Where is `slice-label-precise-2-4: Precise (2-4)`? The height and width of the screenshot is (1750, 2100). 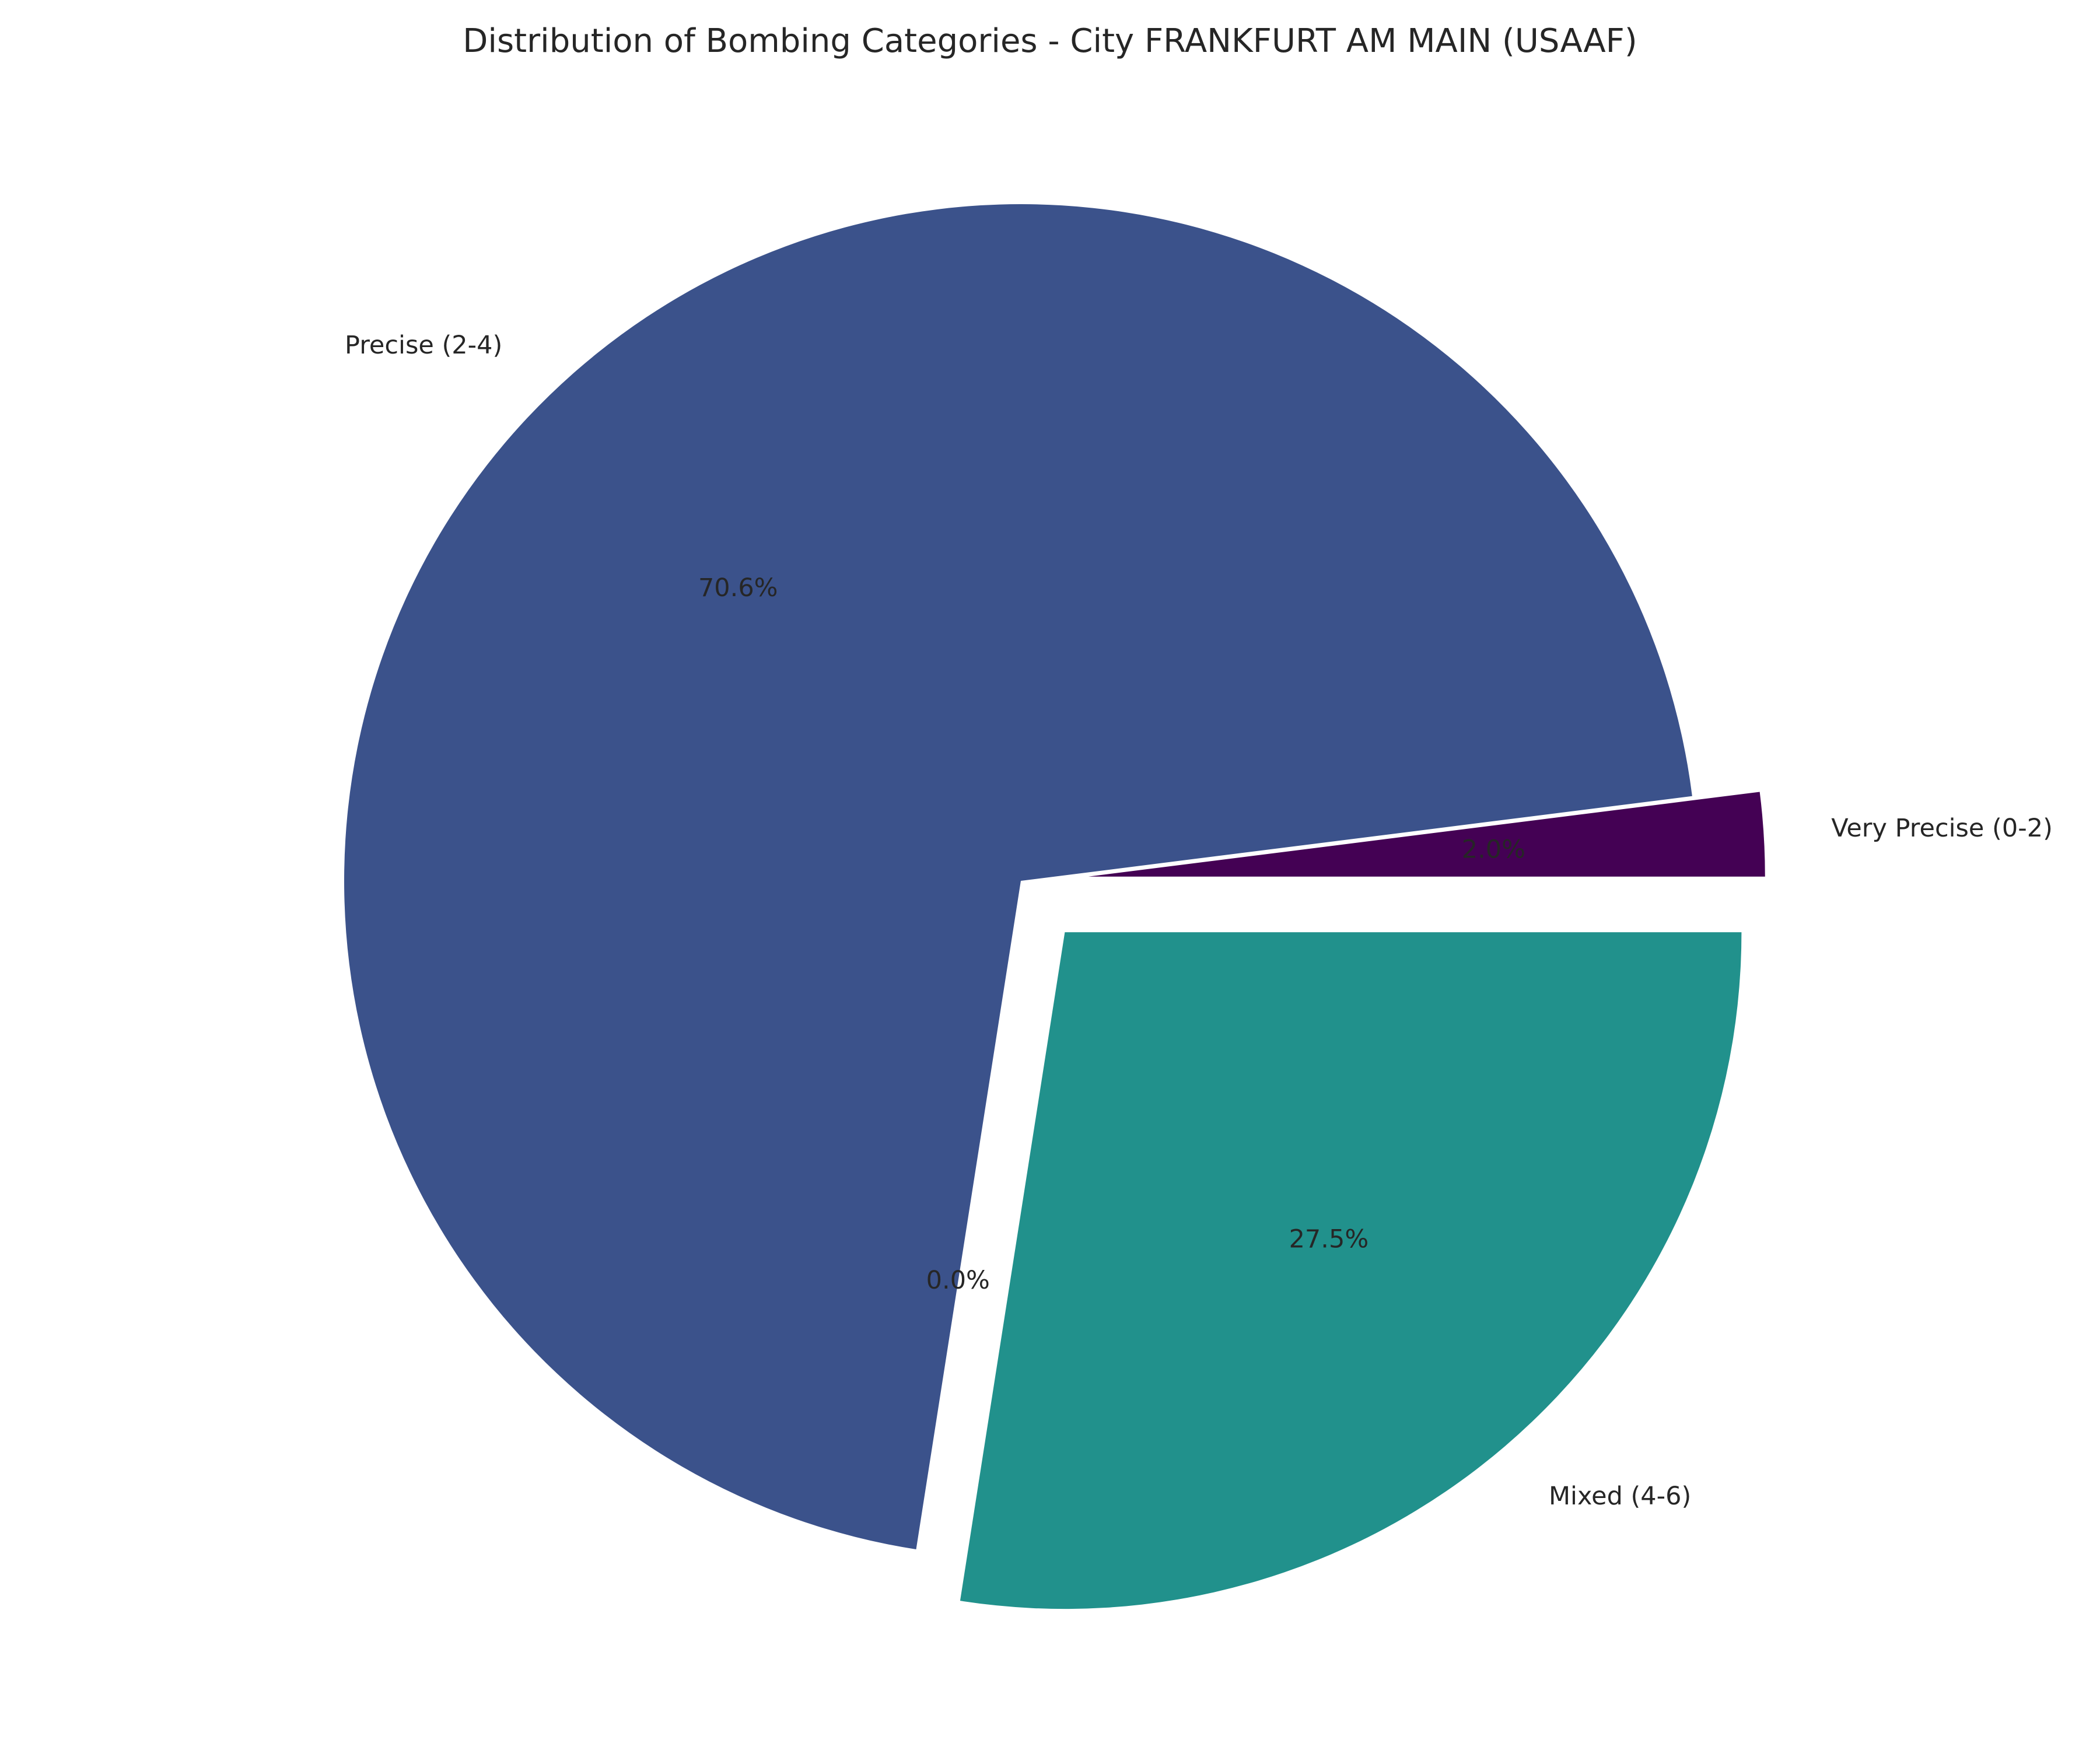
slice-label-precise-2-4: Precise (2-4) is located at coordinates (423, 345).